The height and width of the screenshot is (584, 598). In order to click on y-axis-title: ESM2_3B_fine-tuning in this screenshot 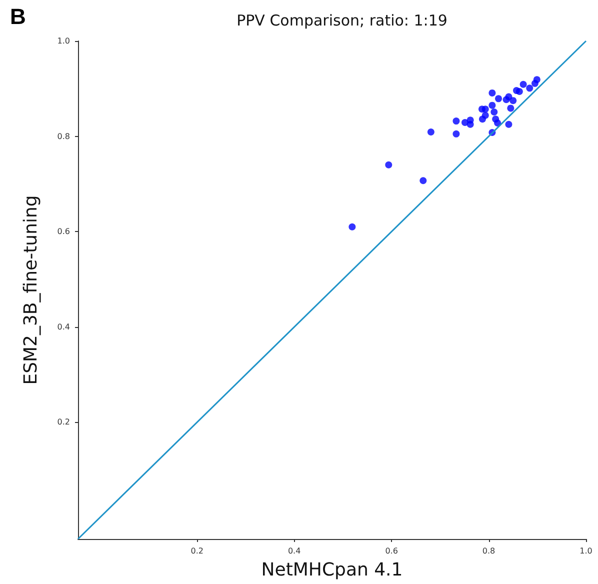, I will do `click(31, 290)`.